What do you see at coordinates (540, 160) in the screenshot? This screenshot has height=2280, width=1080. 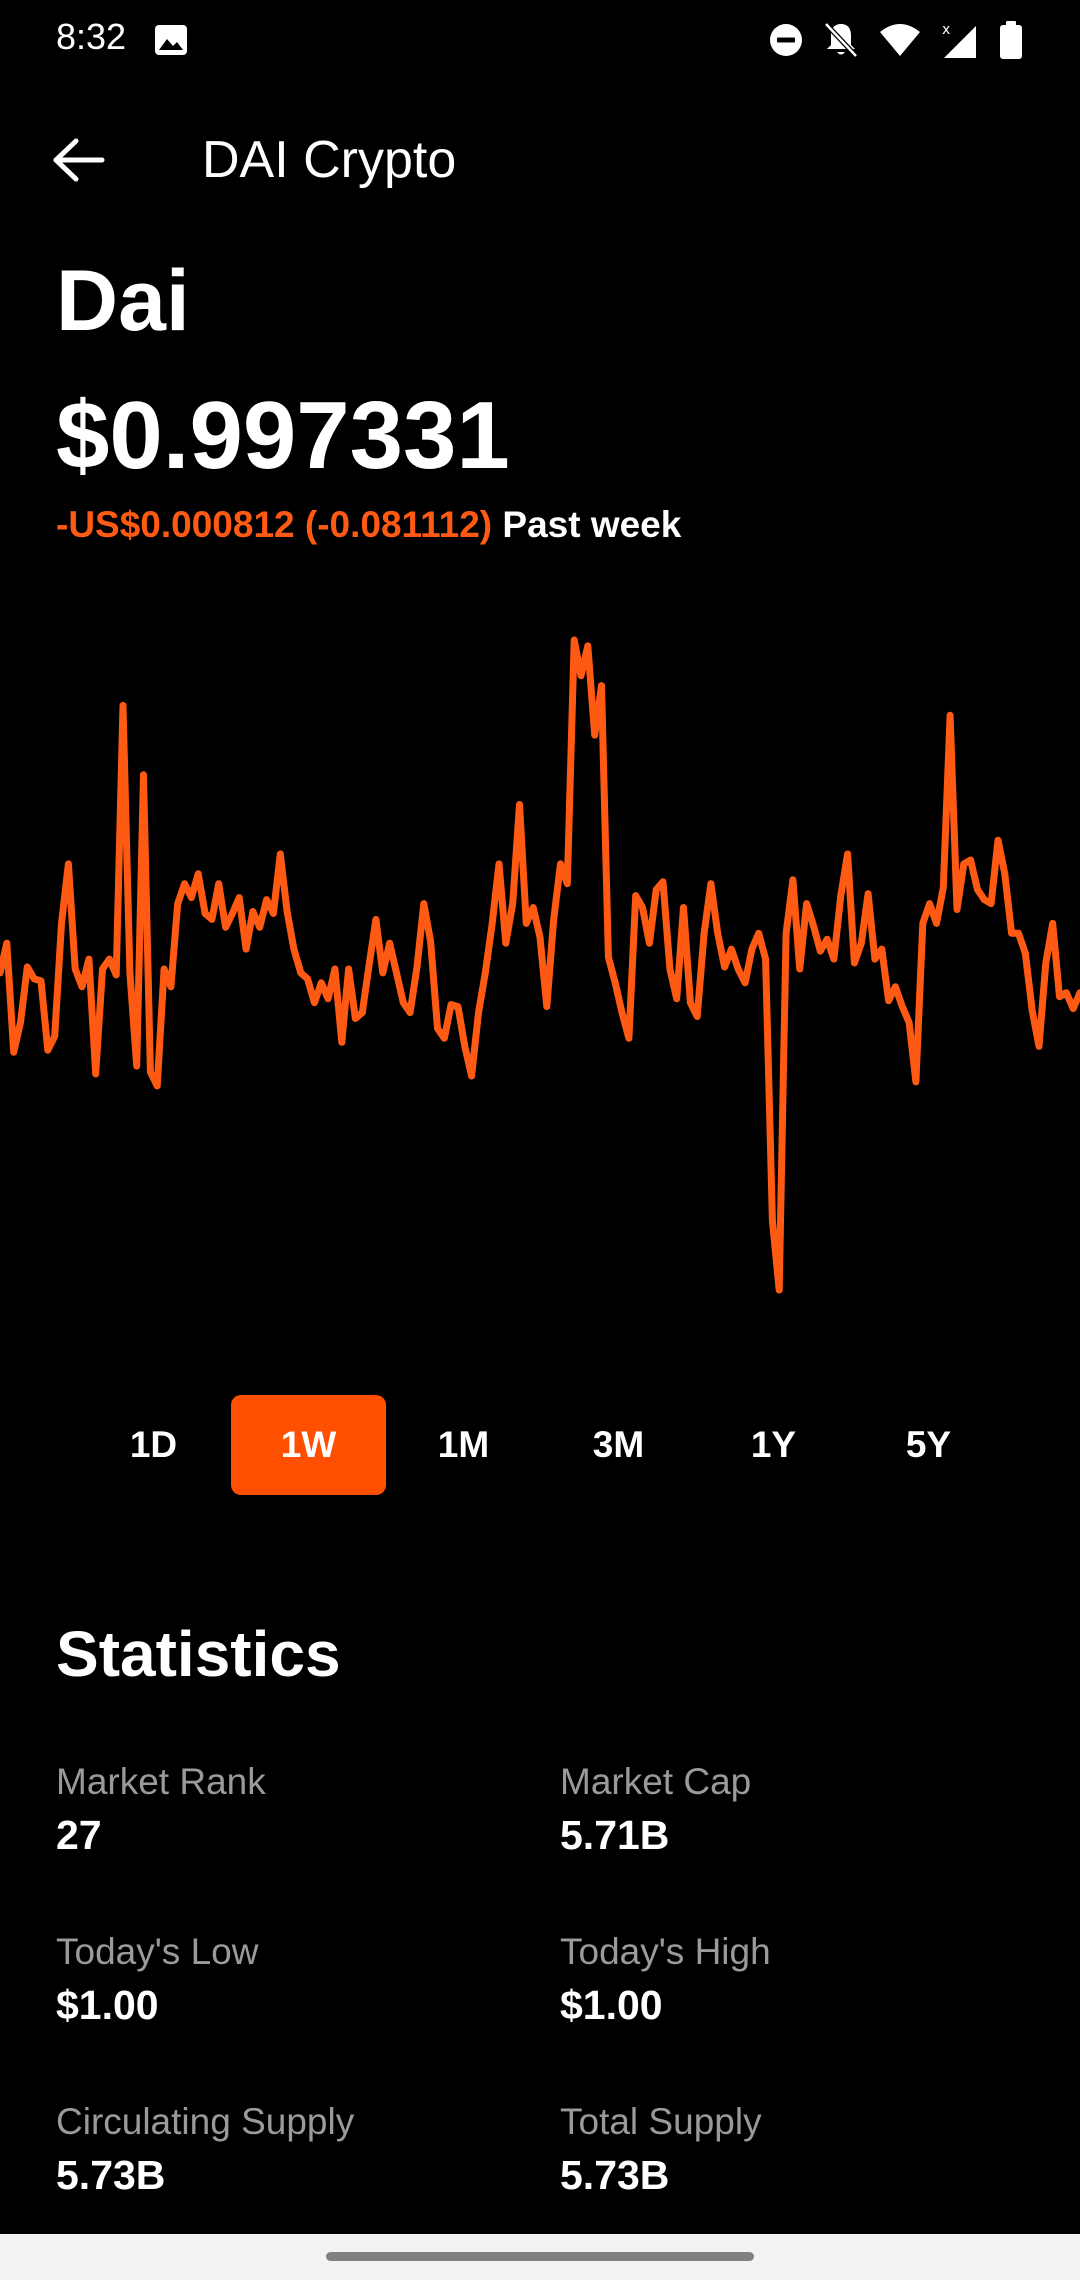 I see `app-bar: DAI Crypto` at bounding box center [540, 160].